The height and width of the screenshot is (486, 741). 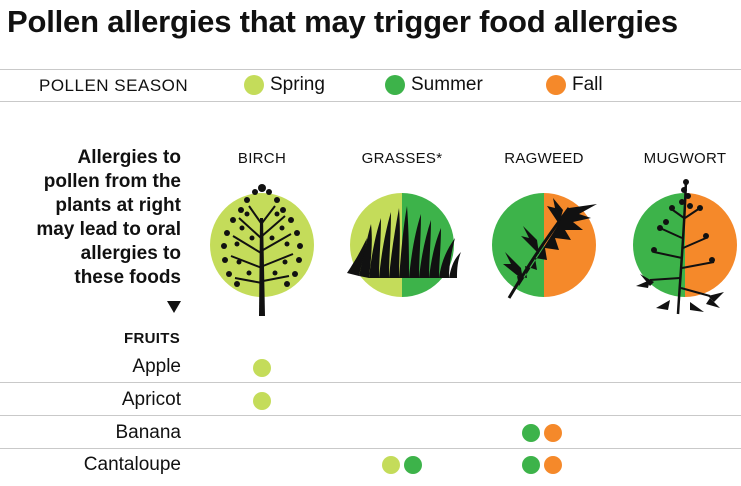 I want to click on food-label: Apple, so click(x=156, y=366).